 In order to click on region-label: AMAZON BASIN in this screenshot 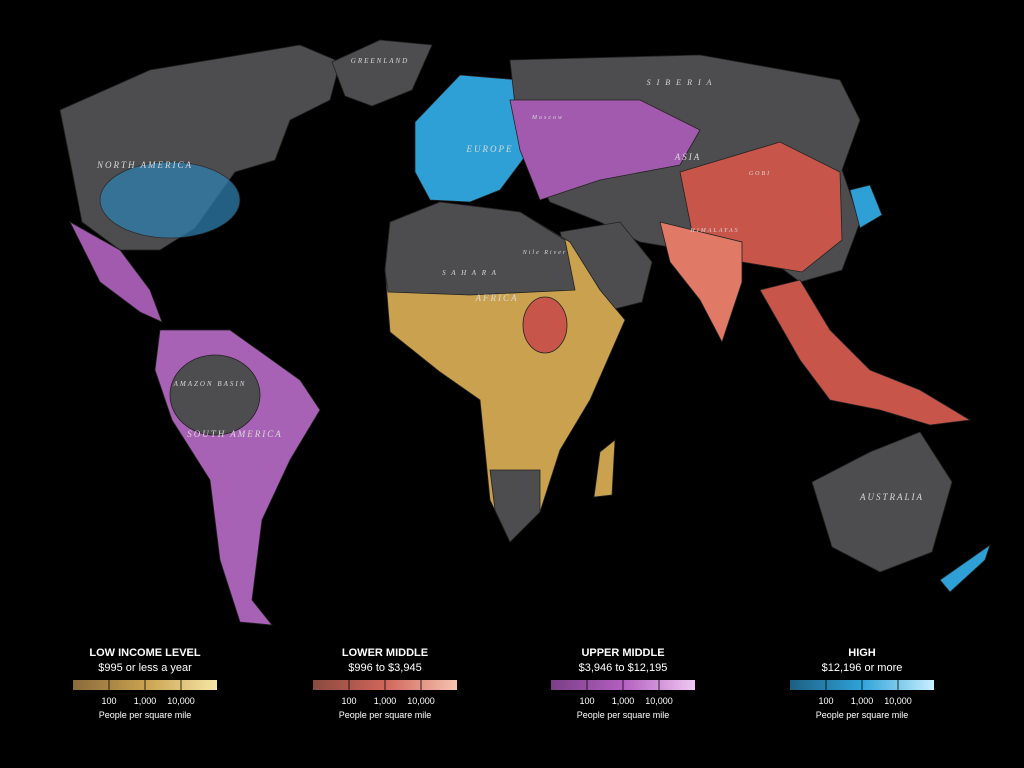, I will do `click(210, 384)`.